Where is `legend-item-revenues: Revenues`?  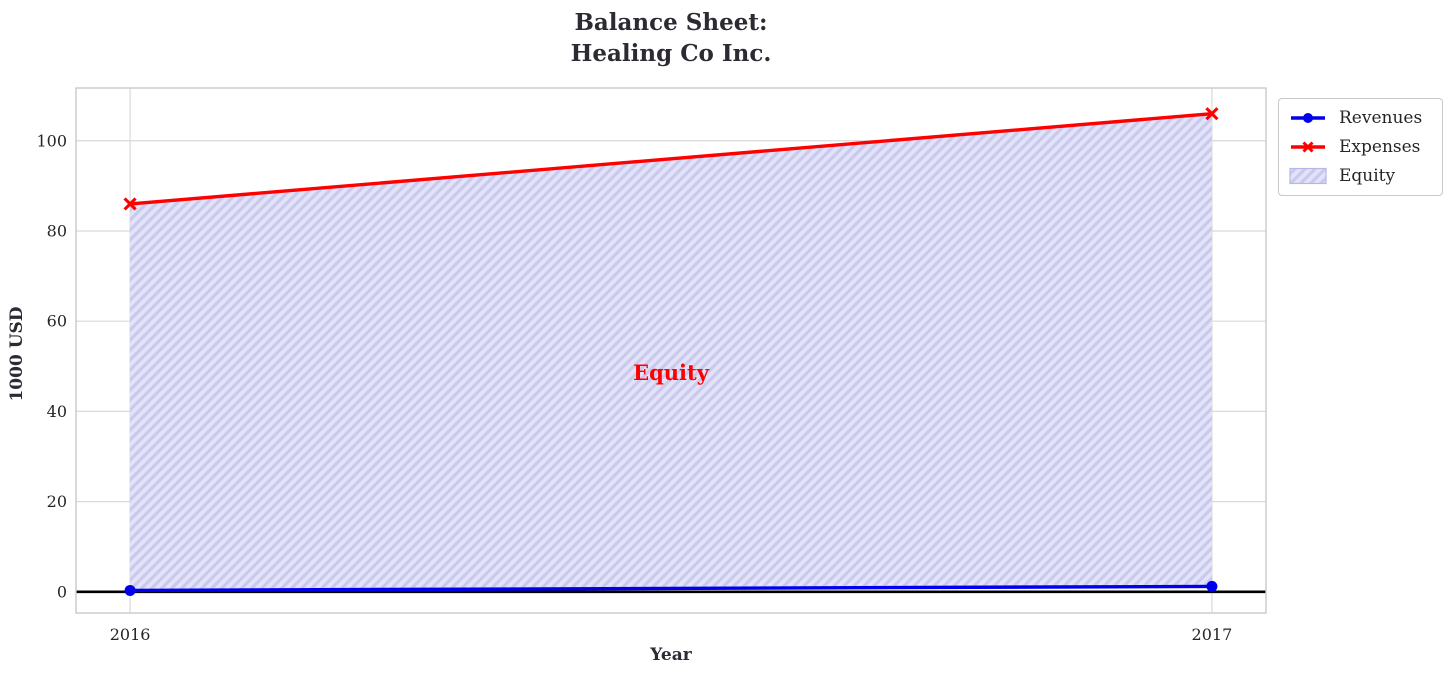
legend-item-revenues: Revenues is located at coordinates (1359, 118).